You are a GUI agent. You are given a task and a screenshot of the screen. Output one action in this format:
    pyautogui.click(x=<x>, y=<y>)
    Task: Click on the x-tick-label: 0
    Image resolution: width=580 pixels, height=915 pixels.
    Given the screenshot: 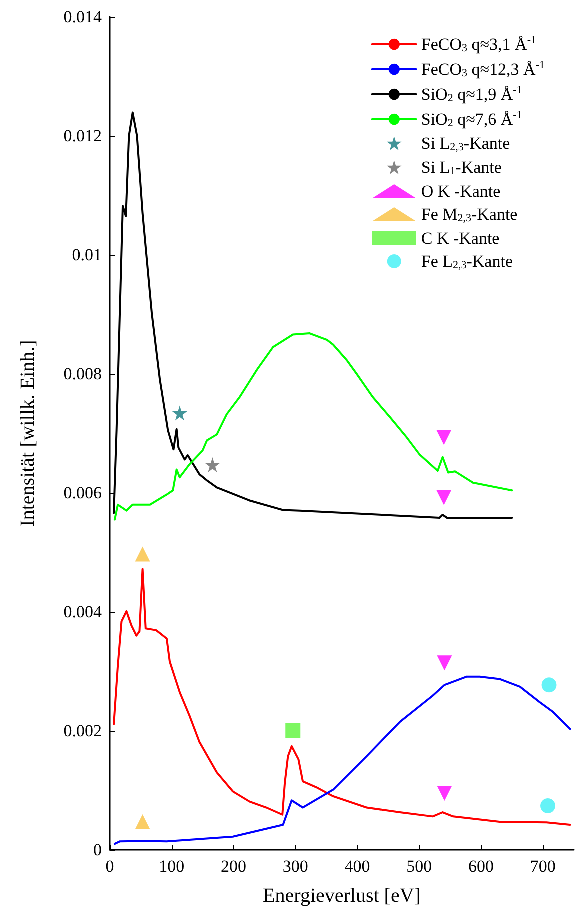 What is the action you would take?
    pyautogui.click(x=110, y=866)
    